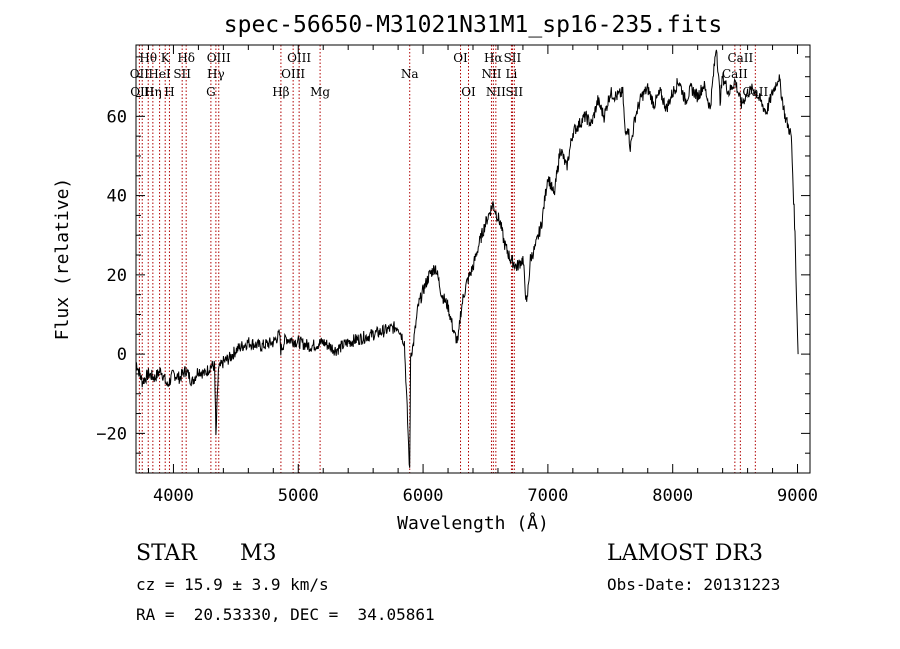  I want to click on x-tick-label: 4000, so click(173, 496).